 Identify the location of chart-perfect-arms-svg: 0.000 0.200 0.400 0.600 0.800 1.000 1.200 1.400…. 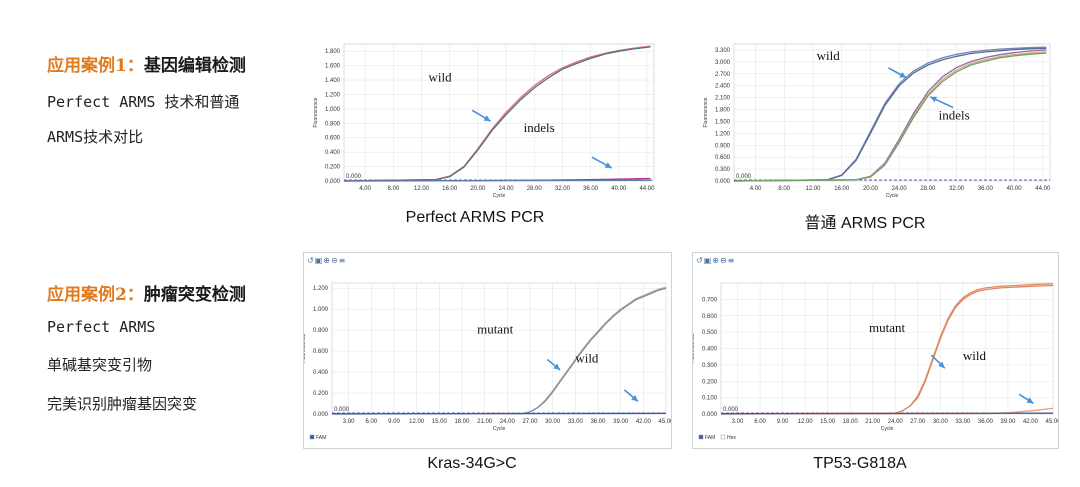
(484, 121).